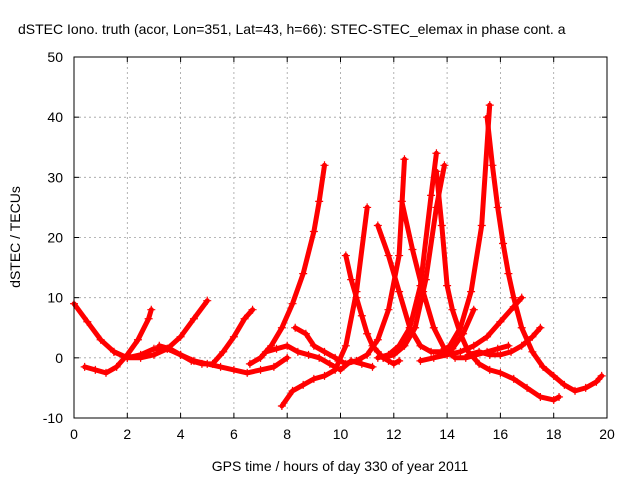 The height and width of the screenshot is (480, 640). What do you see at coordinates (554, 434) in the screenshot?
I see `x-tick-label: 18` at bounding box center [554, 434].